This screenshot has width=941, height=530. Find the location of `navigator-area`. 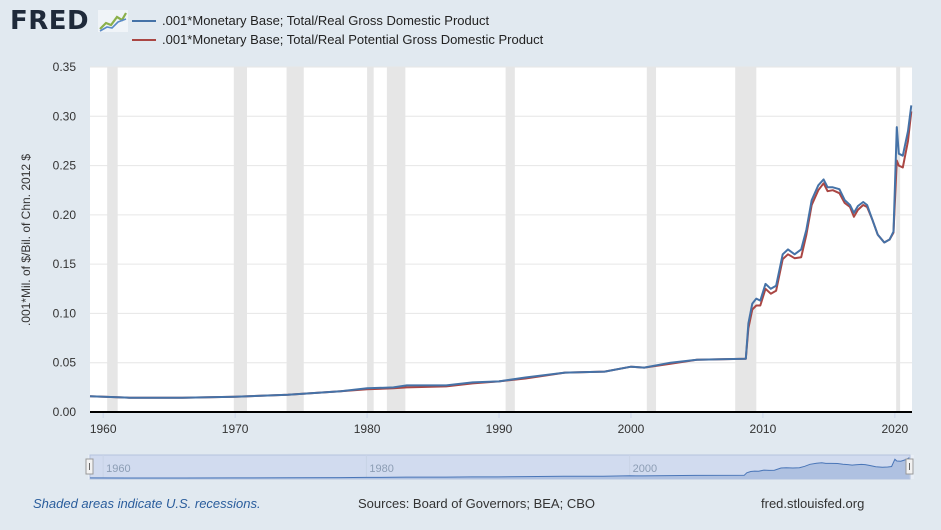

navigator-area is located at coordinates (500, 468).